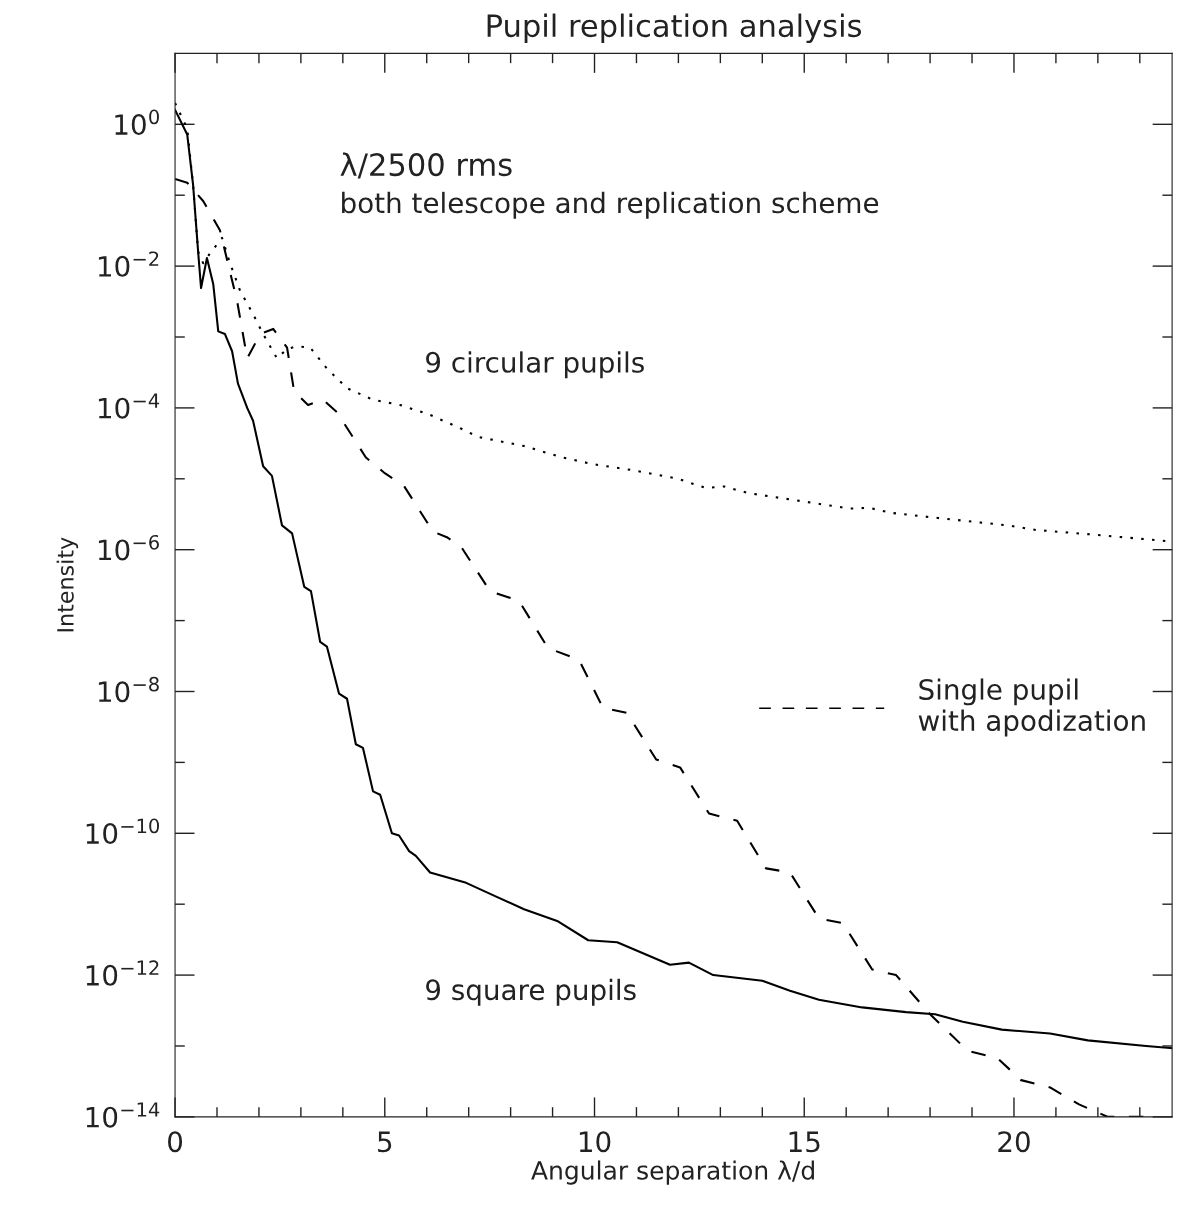 This screenshot has height=1214, width=1178. What do you see at coordinates (128, 264) in the screenshot?
I see `y-tick-label: 10$^{−2}$` at bounding box center [128, 264].